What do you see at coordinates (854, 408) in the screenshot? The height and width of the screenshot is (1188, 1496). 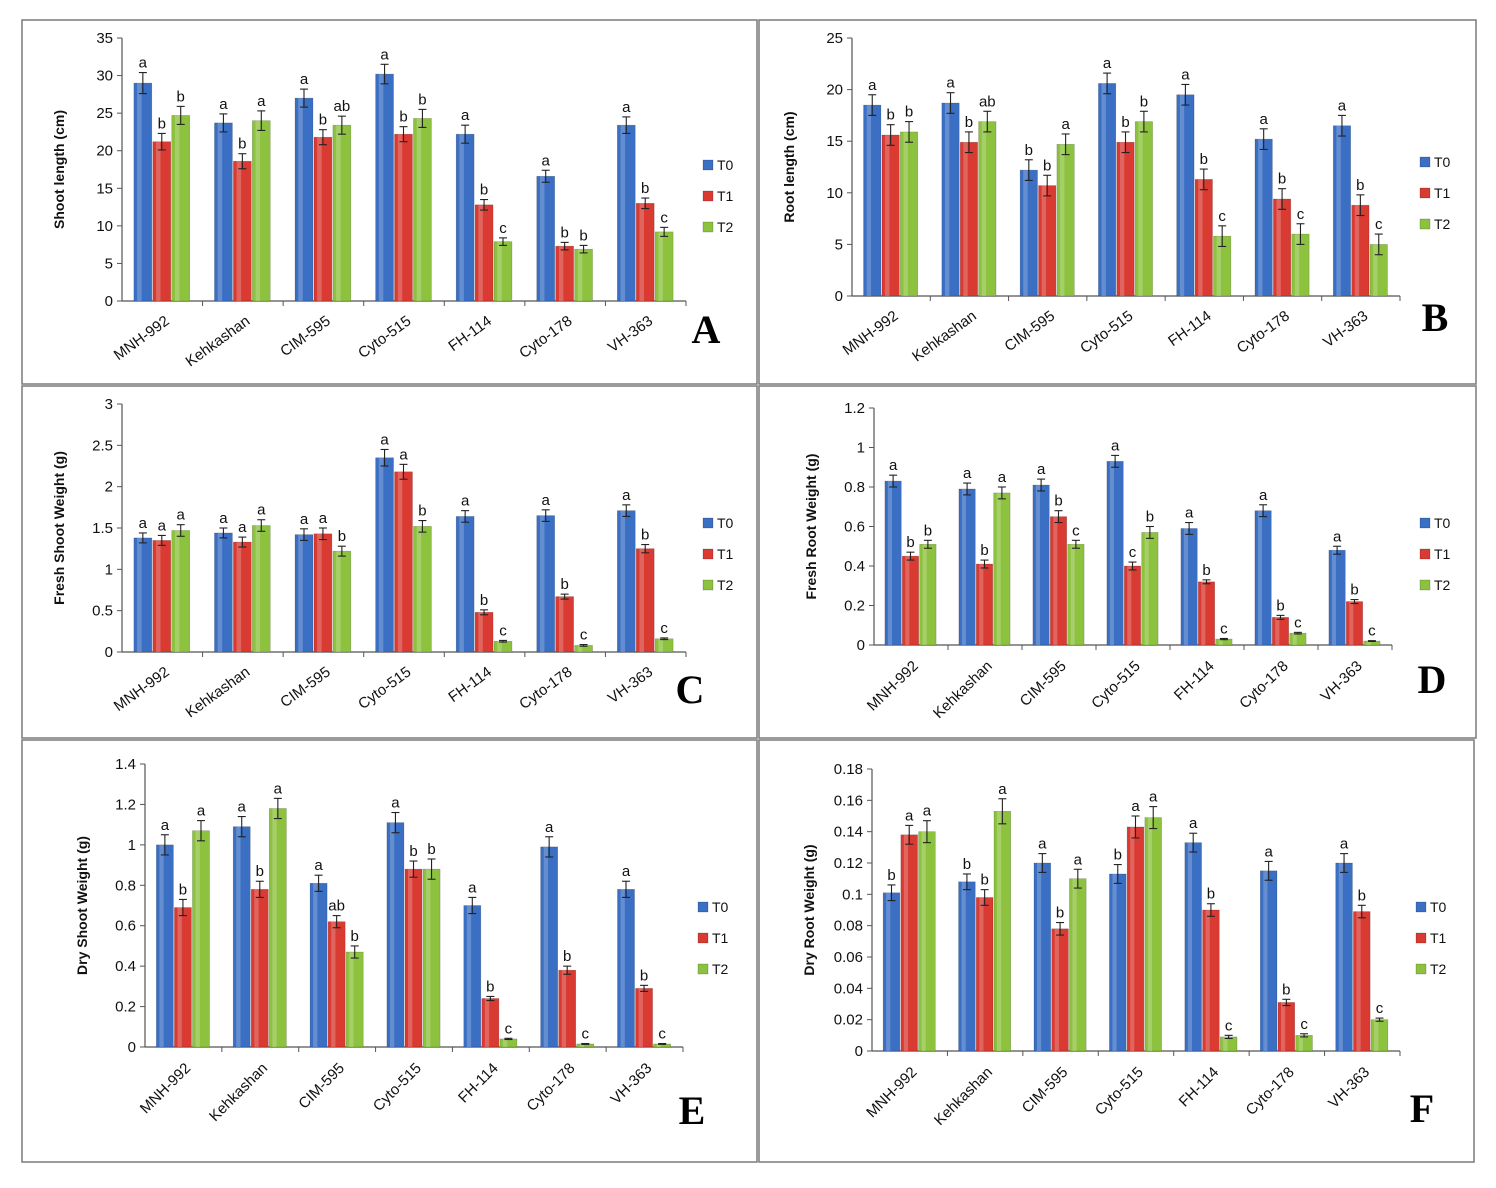 I see `y-tick-label: 1.2` at bounding box center [854, 408].